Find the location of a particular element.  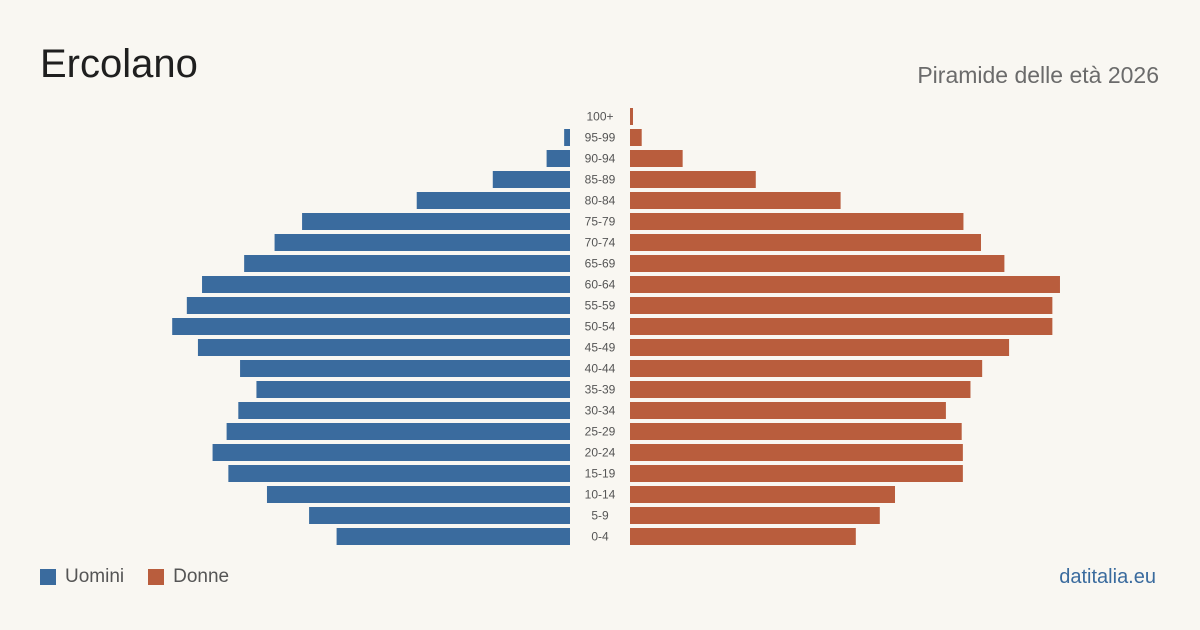

age-label-0-4: 0-4 is located at coordinates (600, 537).